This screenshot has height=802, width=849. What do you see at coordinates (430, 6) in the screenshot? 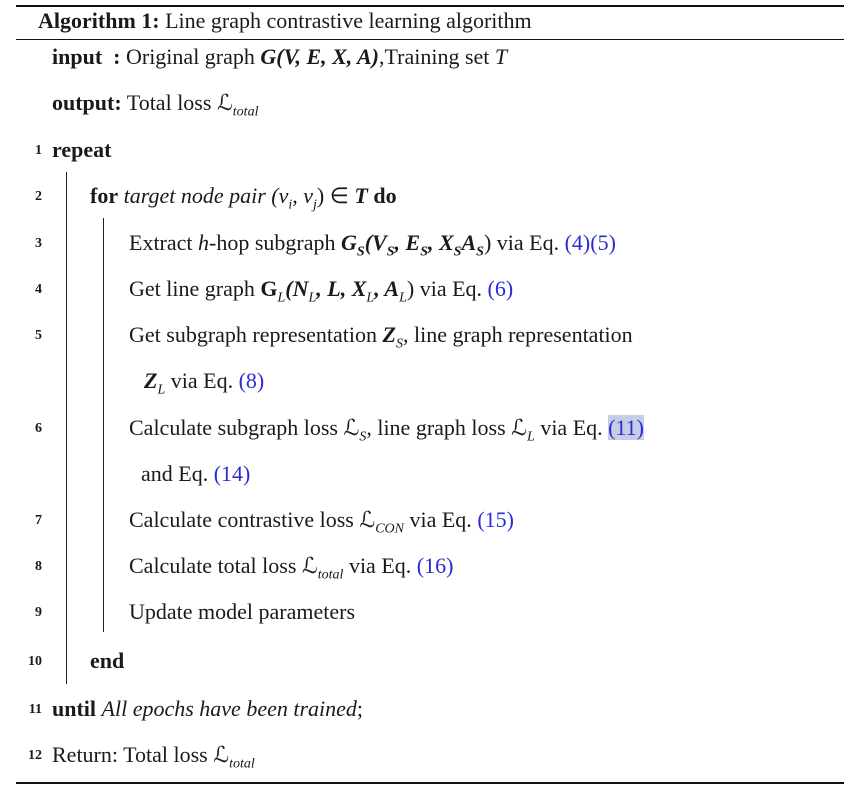
I see `top-rule` at bounding box center [430, 6].